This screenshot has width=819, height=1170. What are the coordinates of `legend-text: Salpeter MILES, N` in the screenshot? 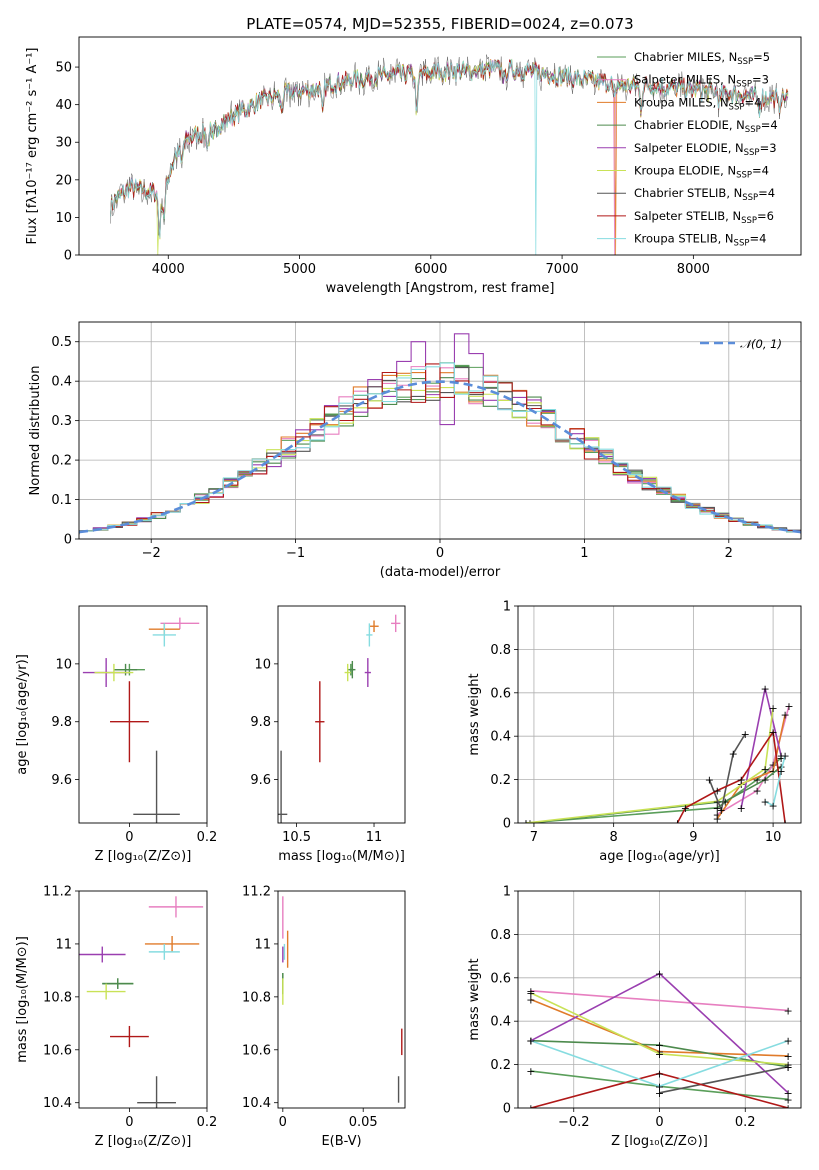 It's located at (685, 80).